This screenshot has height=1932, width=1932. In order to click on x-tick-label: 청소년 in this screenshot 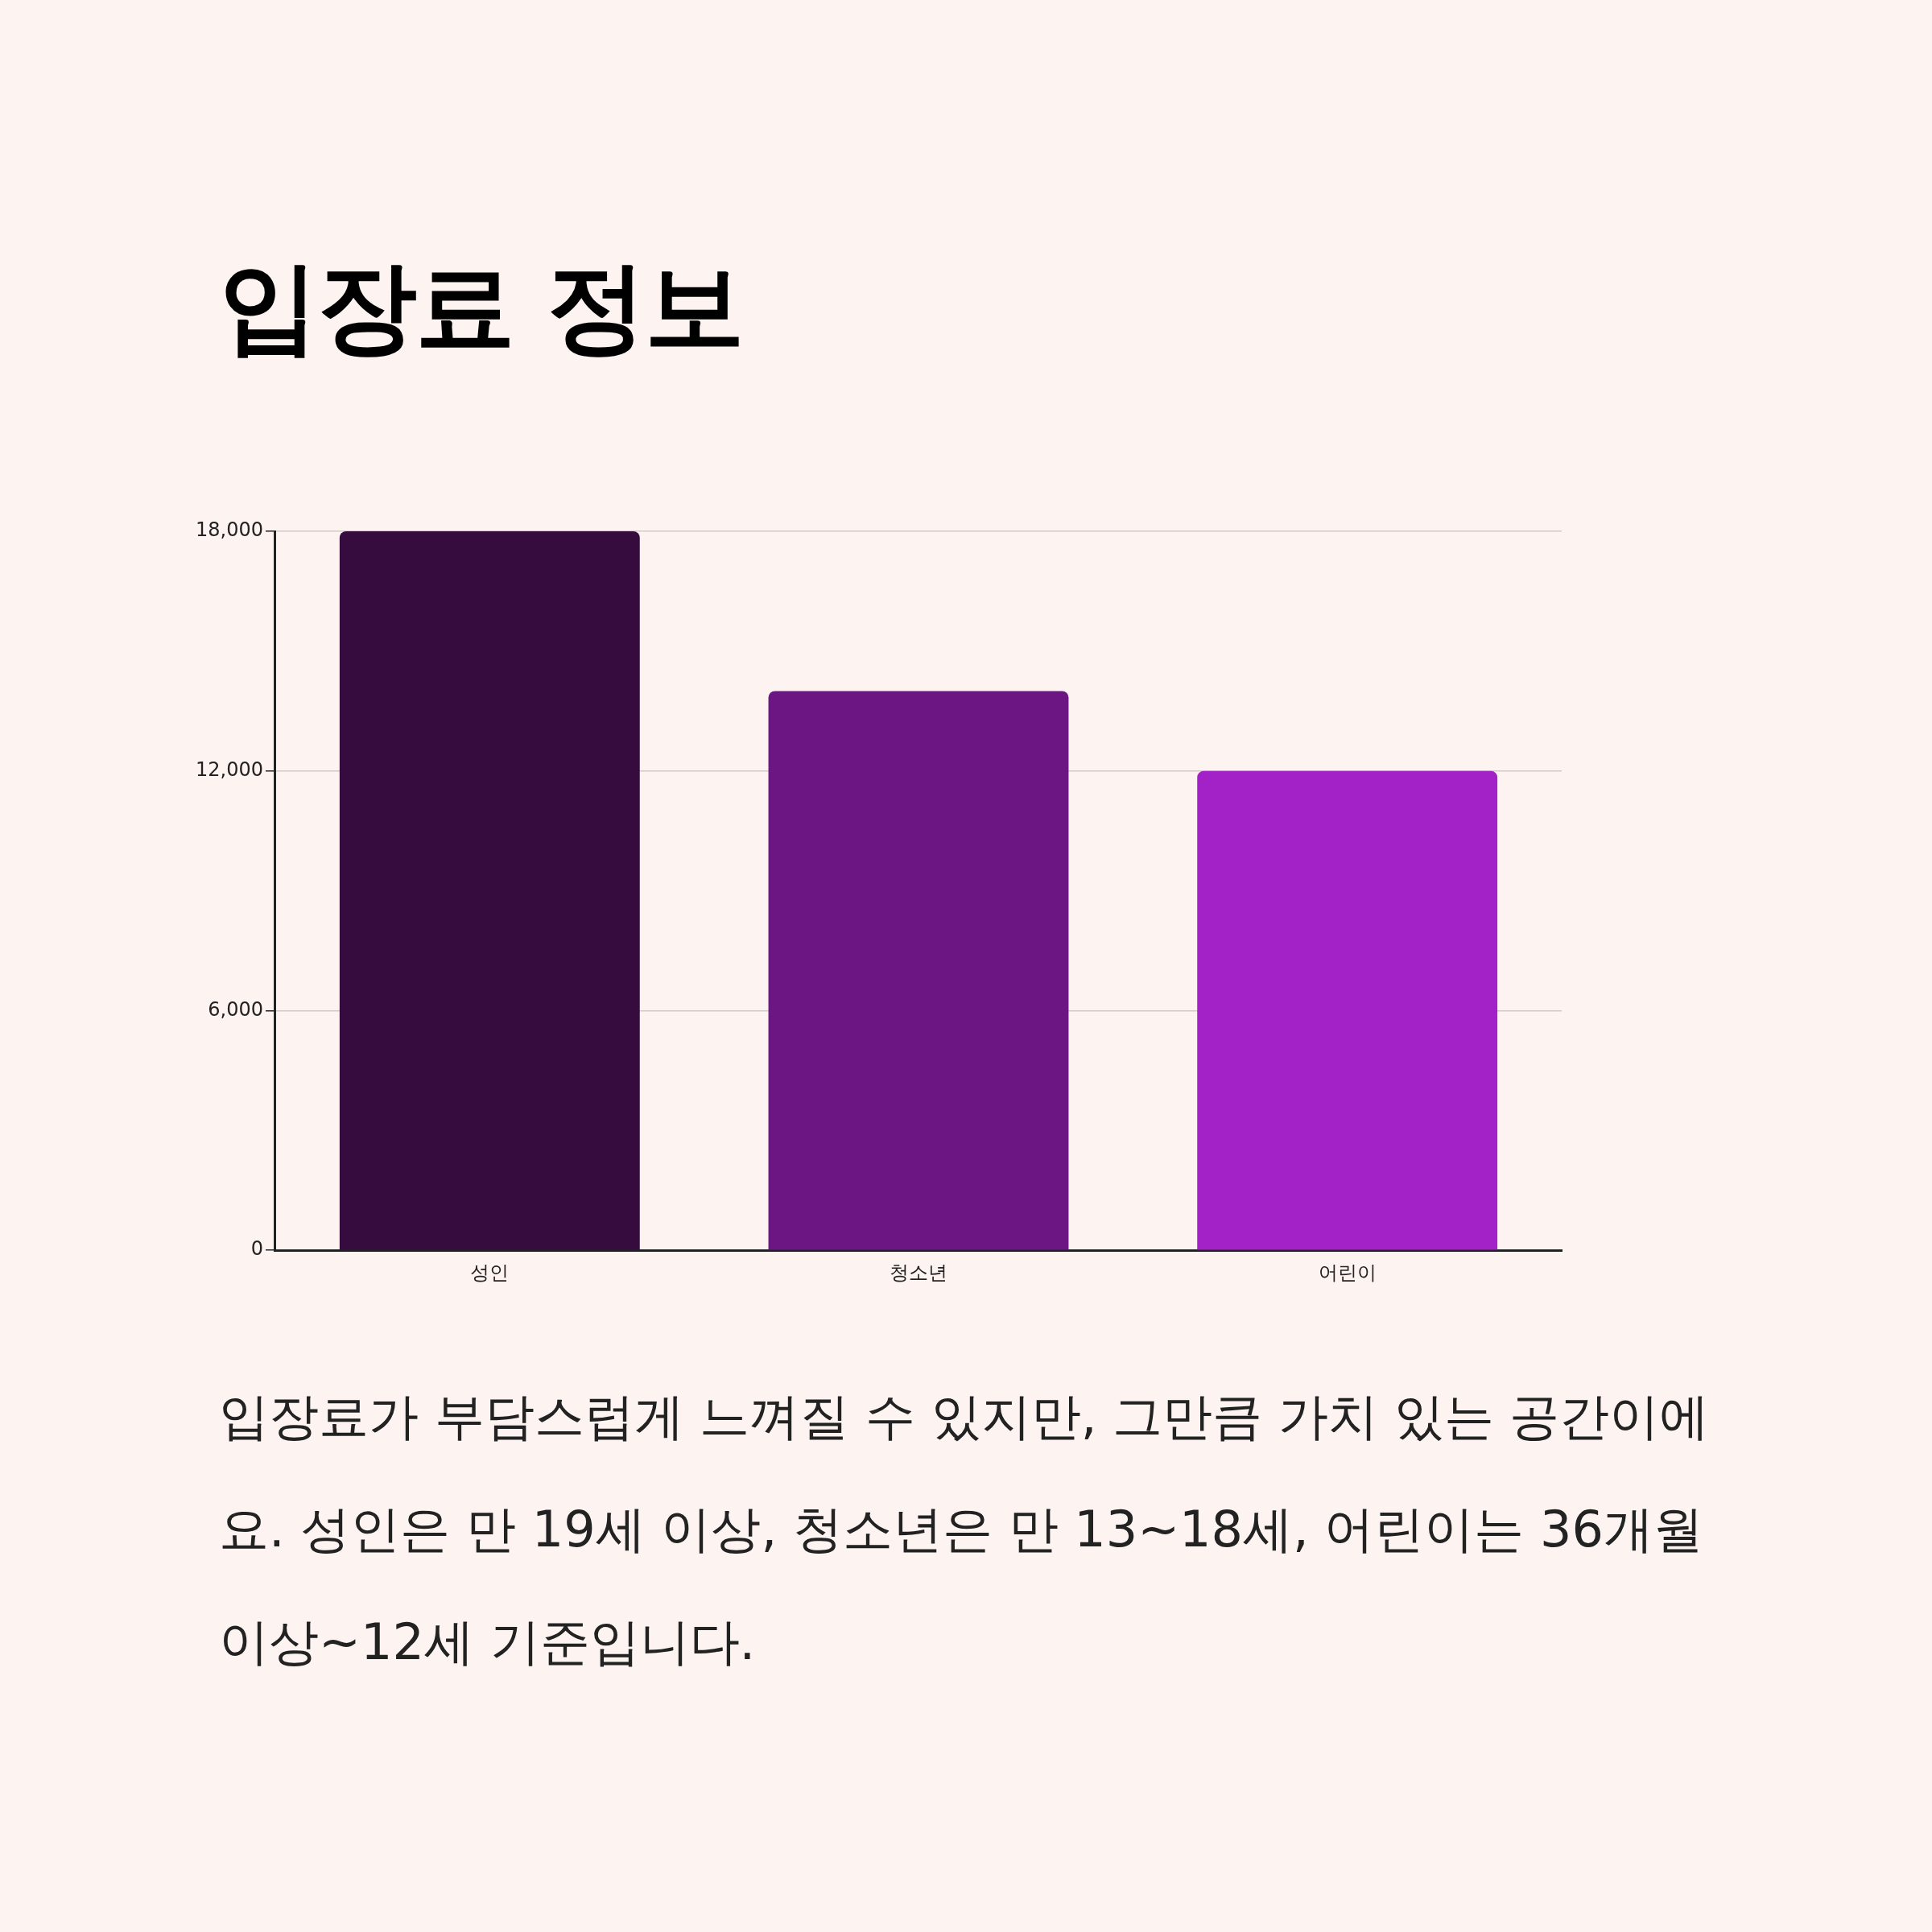, I will do `click(918, 1272)`.